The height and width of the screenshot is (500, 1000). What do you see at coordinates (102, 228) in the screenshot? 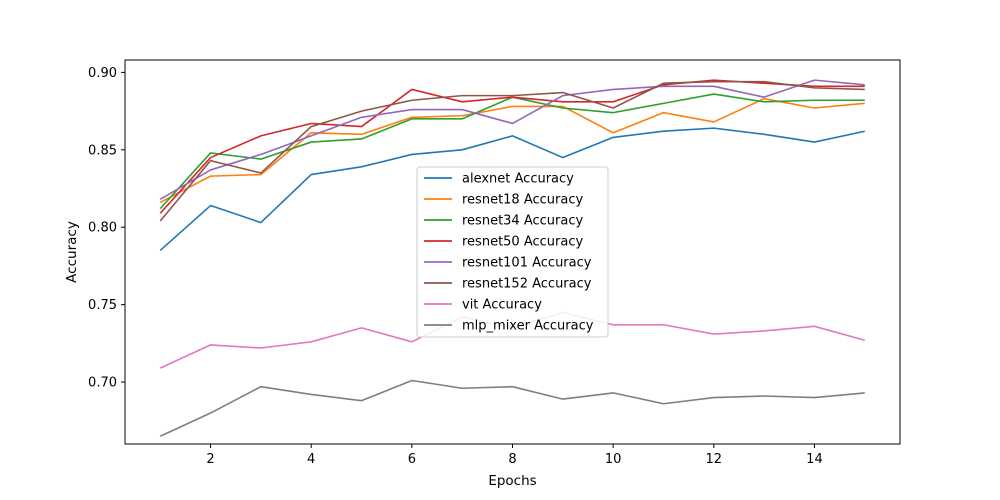
I see `y-tick-label: 0.80` at bounding box center [102, 228].